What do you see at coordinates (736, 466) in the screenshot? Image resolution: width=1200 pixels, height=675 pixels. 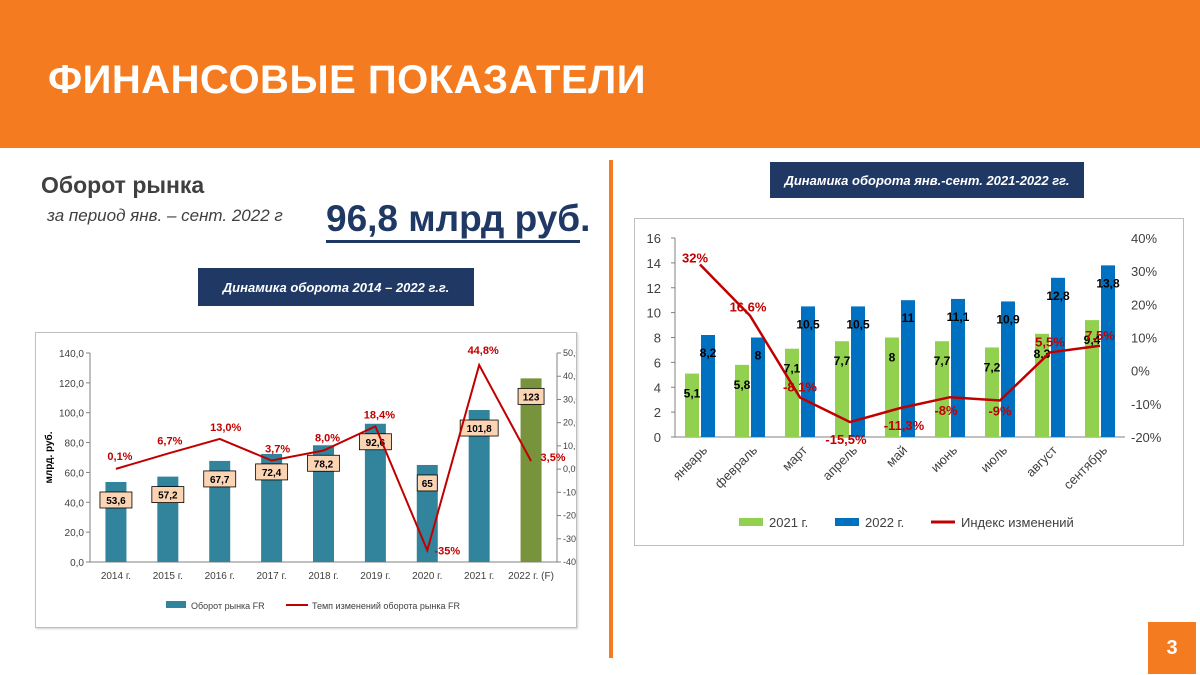 I see `x-tick-label: февраль` at bounding box center [736, 466].